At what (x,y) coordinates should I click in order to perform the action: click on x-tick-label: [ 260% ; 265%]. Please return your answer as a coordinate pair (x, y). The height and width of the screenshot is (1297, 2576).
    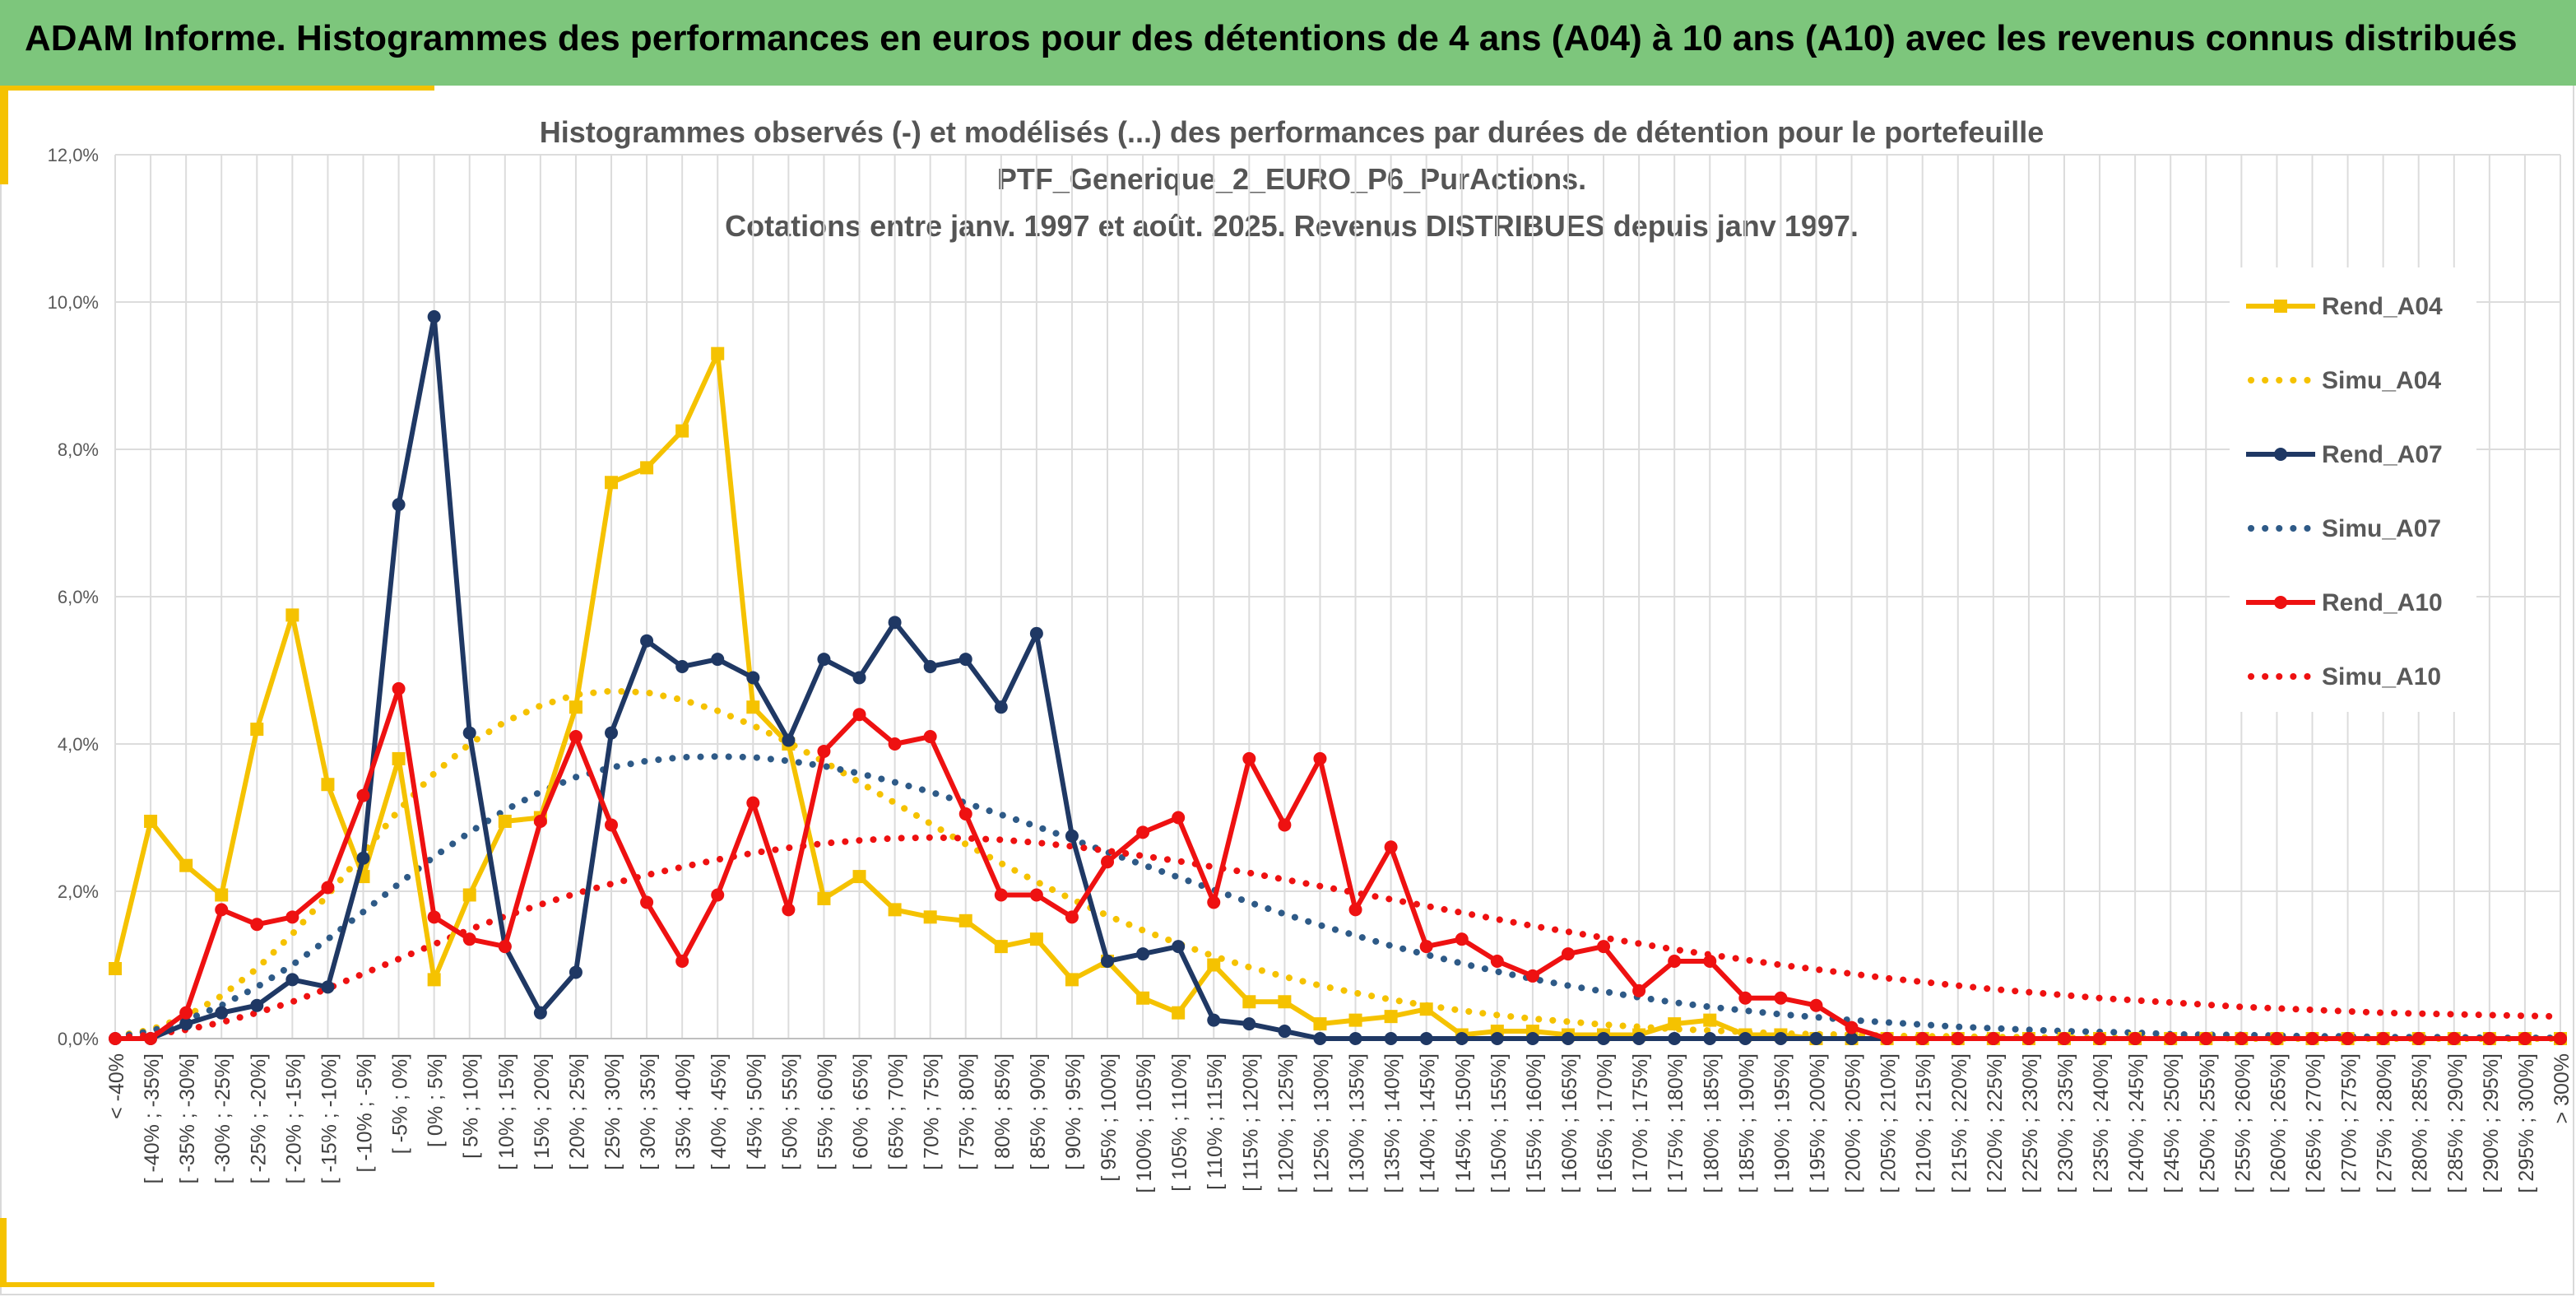
    Looking at the image, I should click on (2278, 1123).